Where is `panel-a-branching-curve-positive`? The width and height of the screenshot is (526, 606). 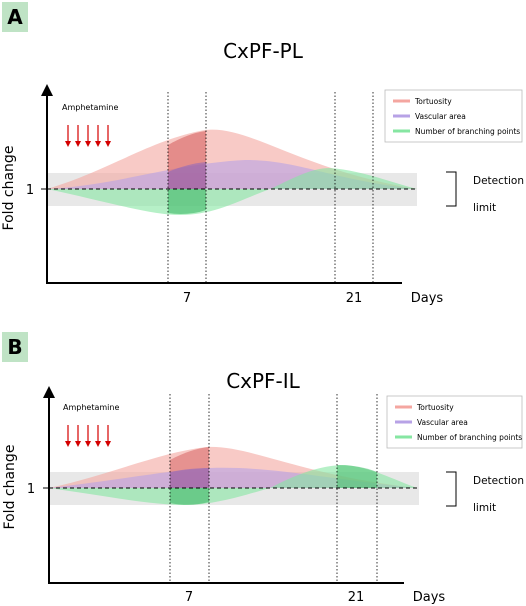
panel-a-branching-curve-positive is located at coordinates (343, 178).